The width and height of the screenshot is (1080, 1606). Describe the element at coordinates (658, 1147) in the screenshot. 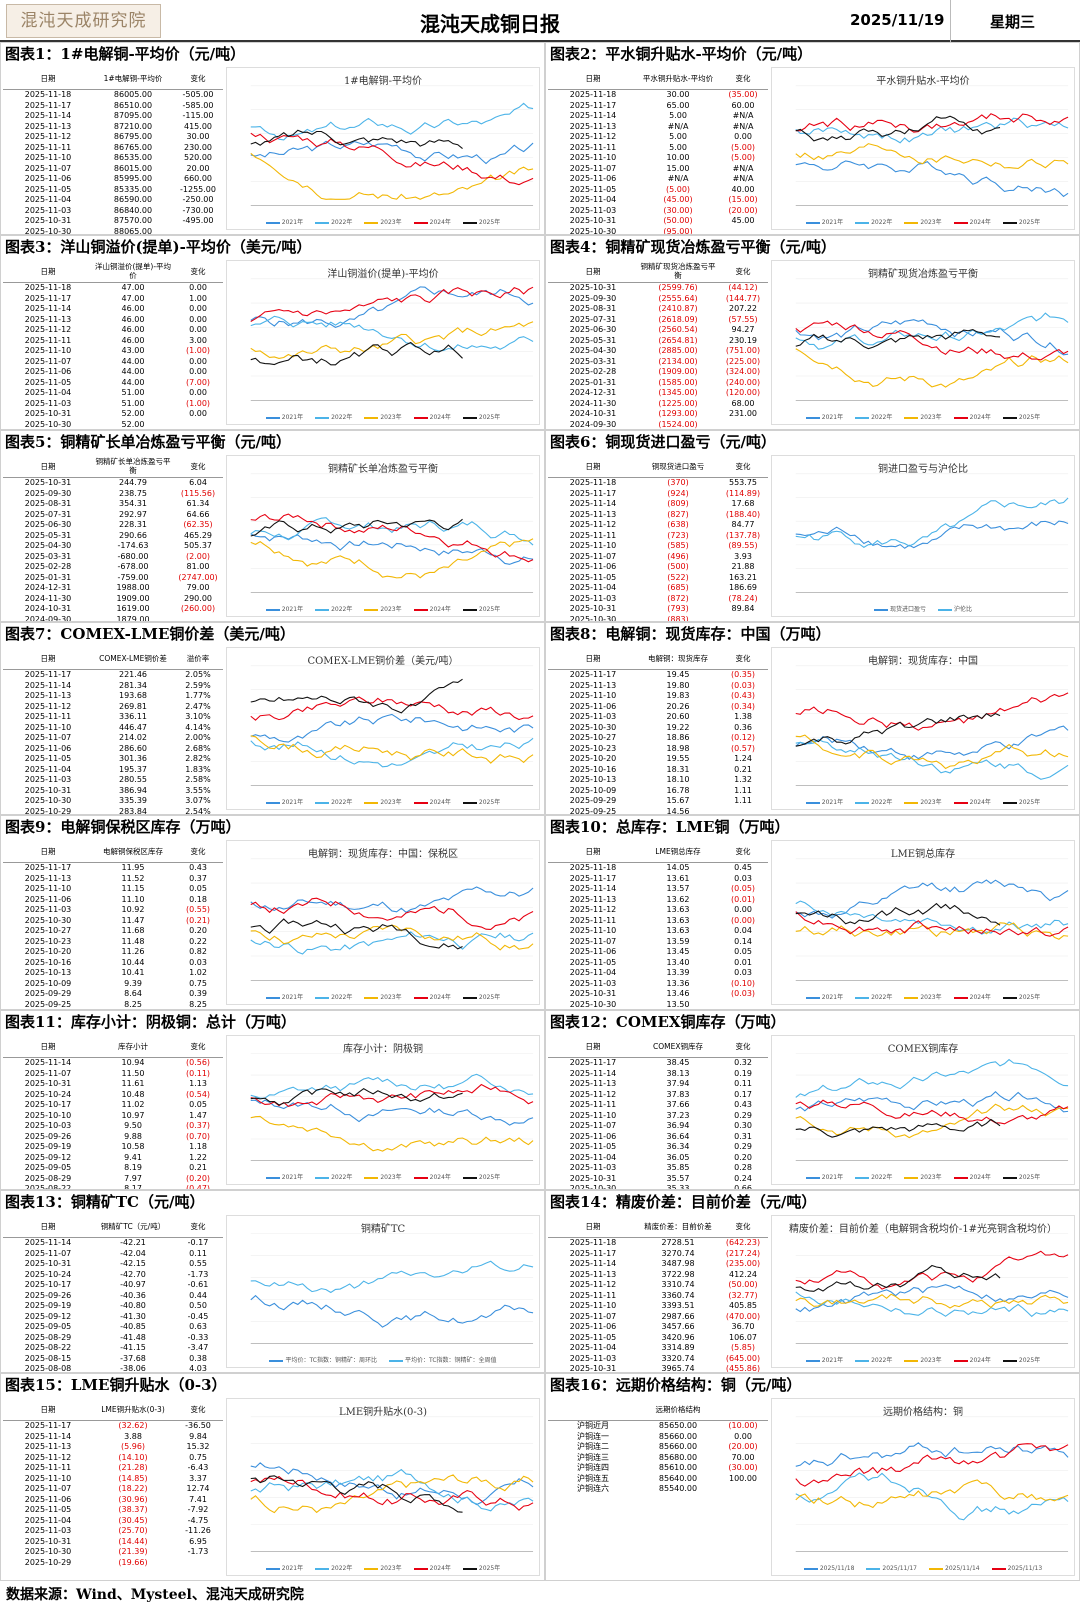

I see `table-row: 2025-11-05 36.34 0.29` at that location.